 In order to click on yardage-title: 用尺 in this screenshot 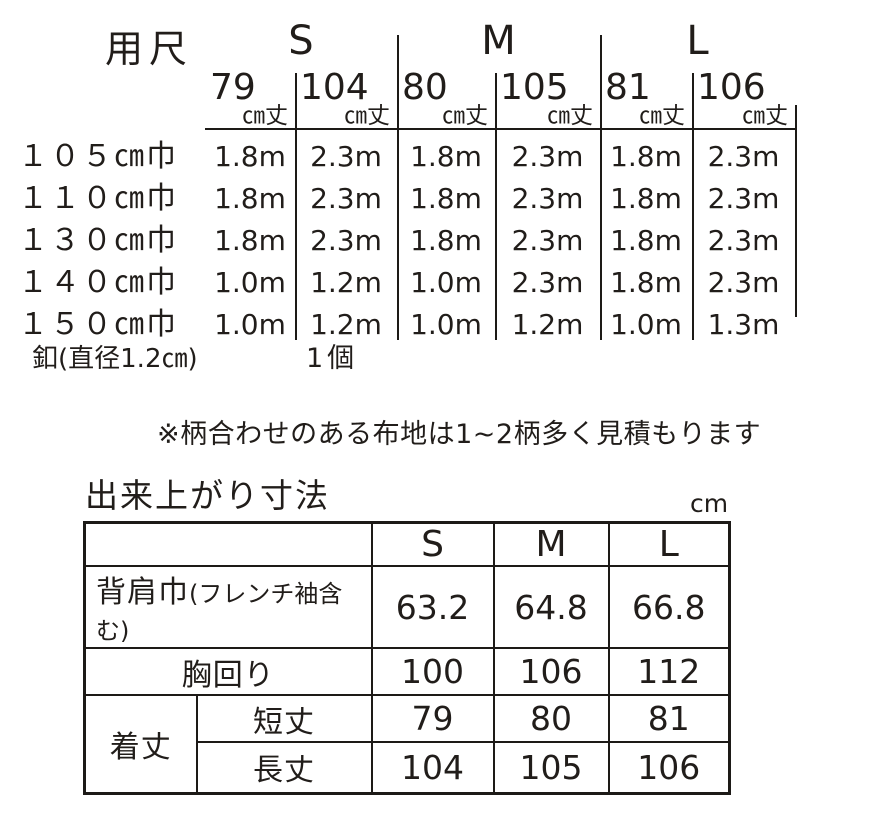, I will do `click(149, 49)`.